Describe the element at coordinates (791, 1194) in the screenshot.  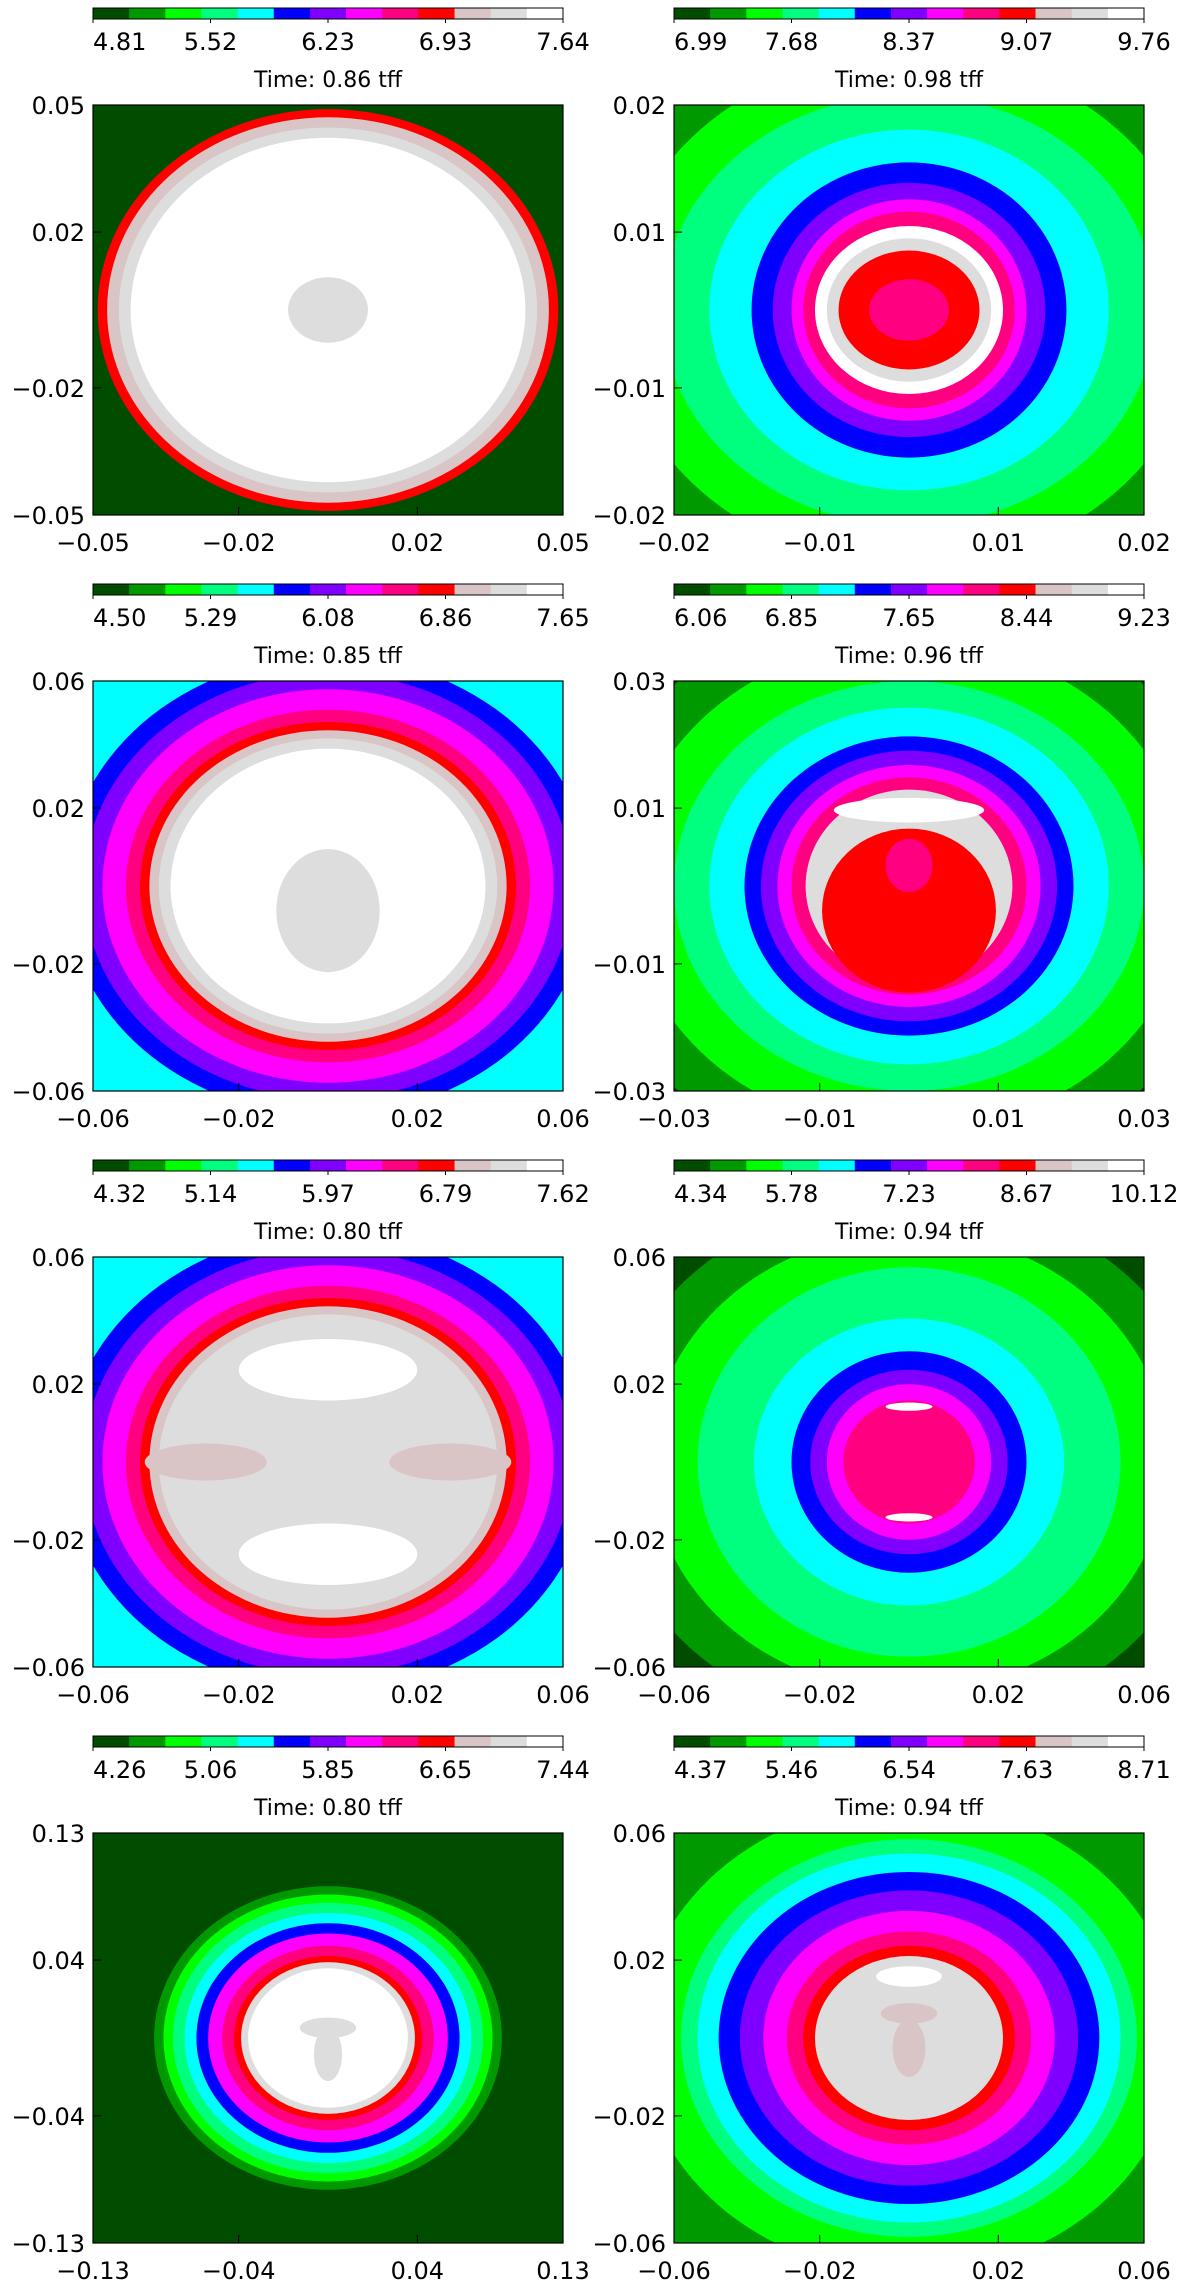
I see `colorbar-tick-label: 5.78` at that location.